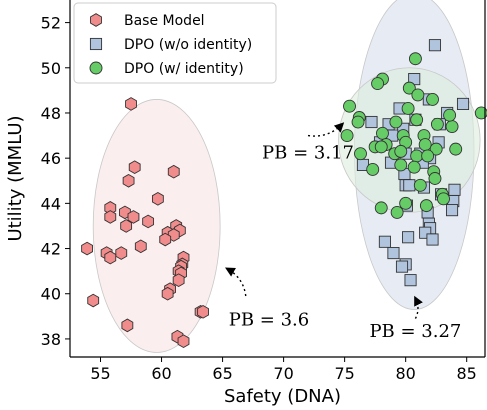  I want to click on series-dpo-w-identity, so click(413, 135).